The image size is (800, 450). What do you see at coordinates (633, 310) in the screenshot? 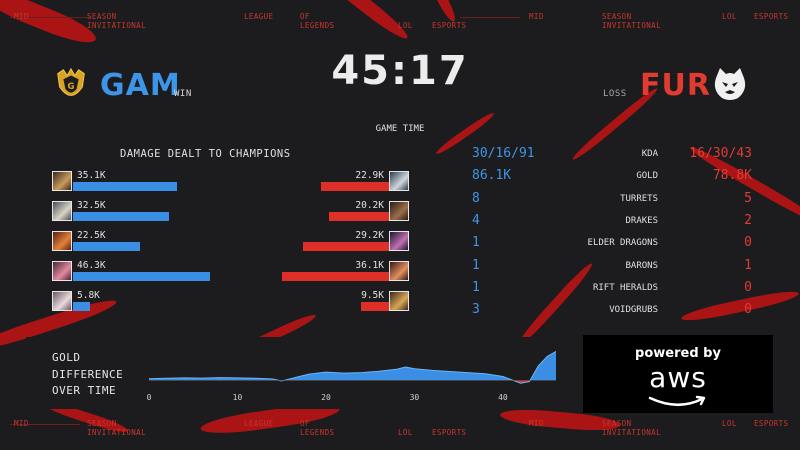
I see `stat-label: VOIDGRUBS` at bounding box center [633, 310].